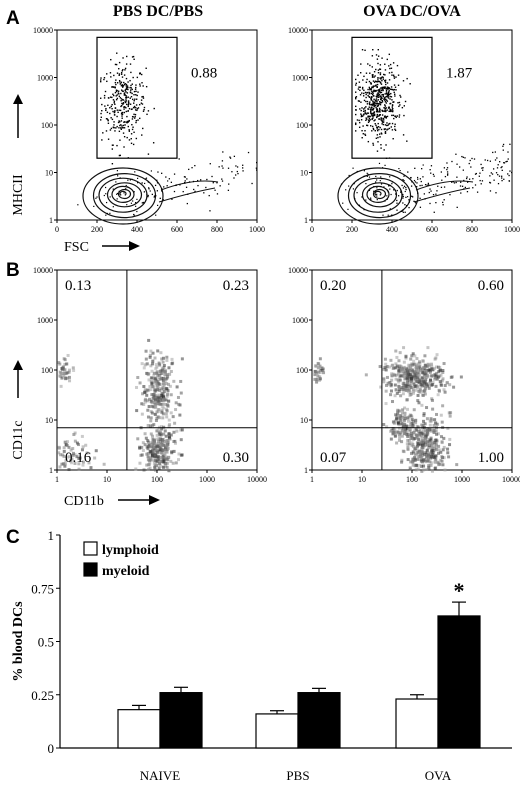  I want to click on panel-a2-xtick-label: 800, so click(472, 229).